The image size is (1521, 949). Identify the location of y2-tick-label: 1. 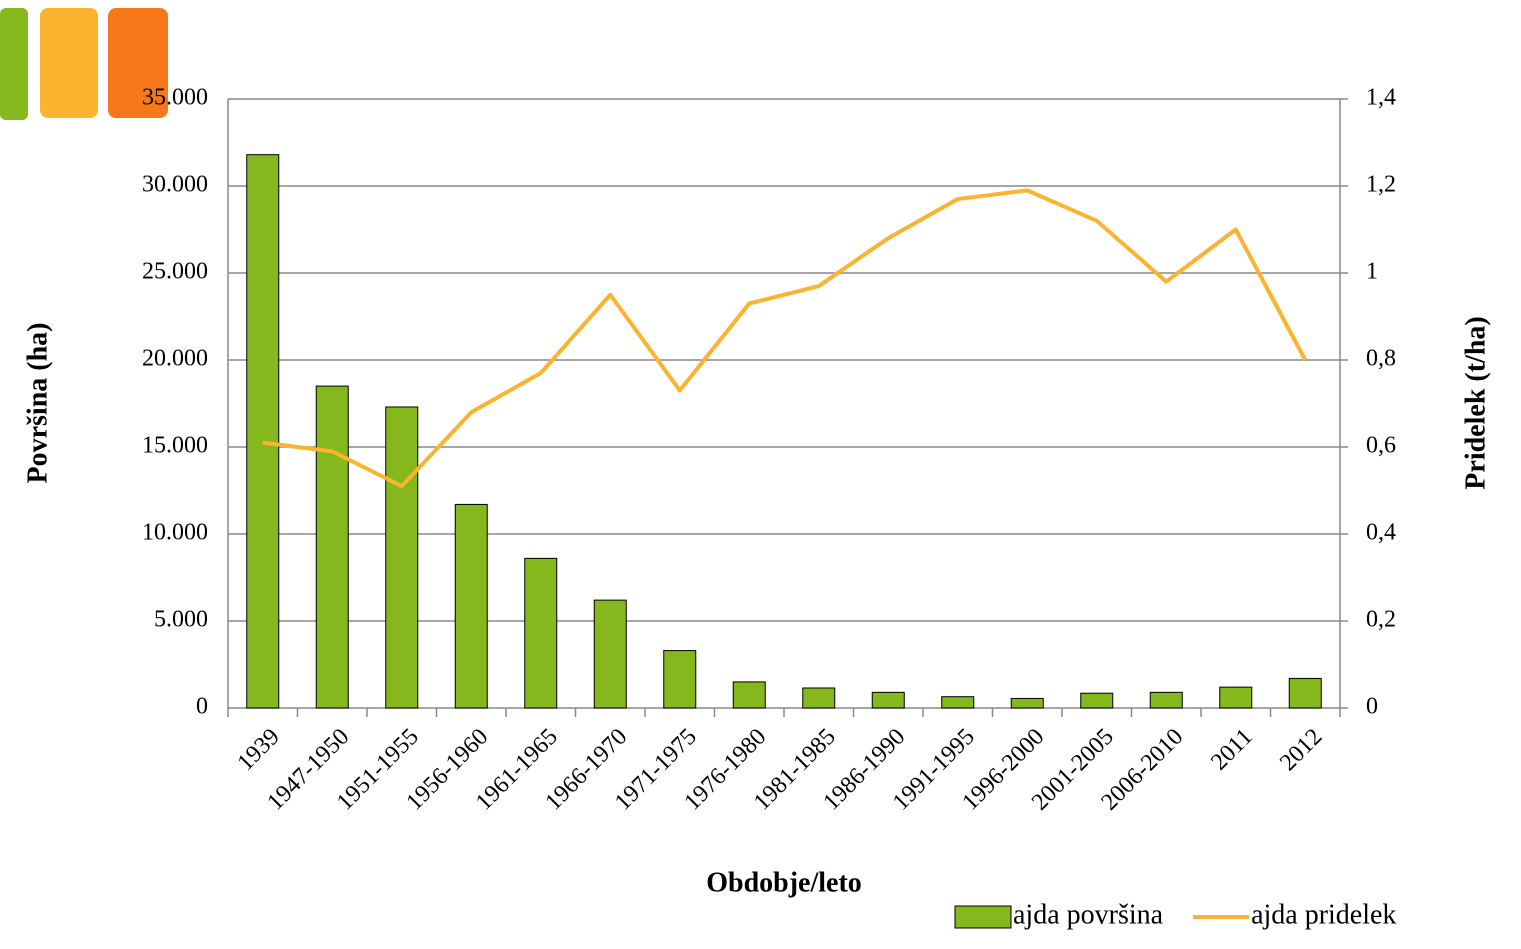
(1372, 272).